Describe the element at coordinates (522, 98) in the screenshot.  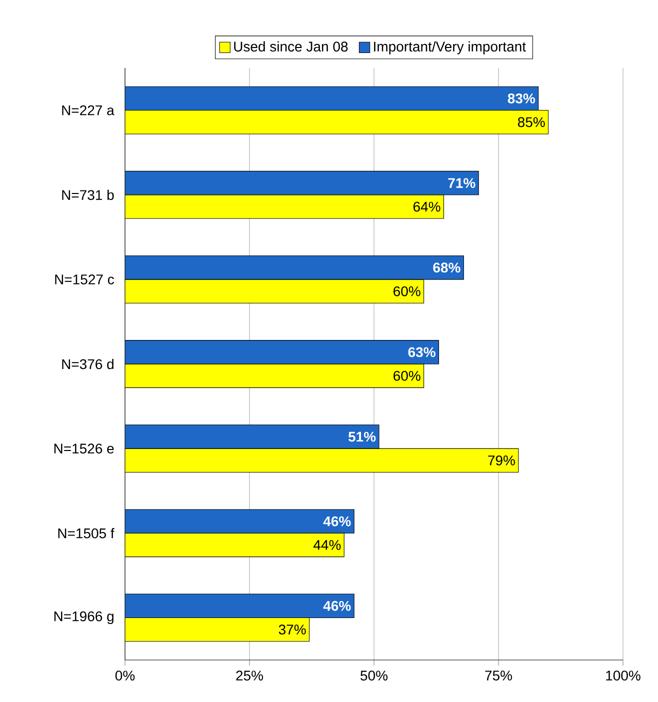
I see `data-label: 83%` at that location.